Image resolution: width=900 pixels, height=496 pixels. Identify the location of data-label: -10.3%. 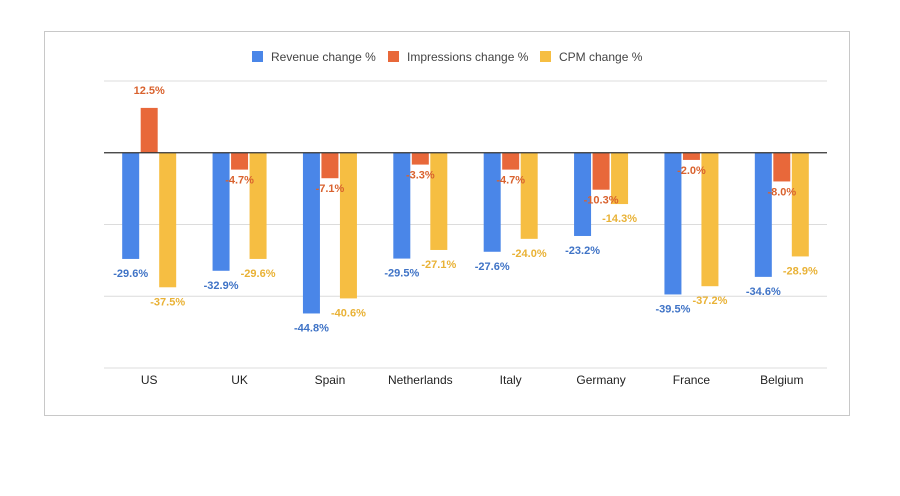
(601, 201).